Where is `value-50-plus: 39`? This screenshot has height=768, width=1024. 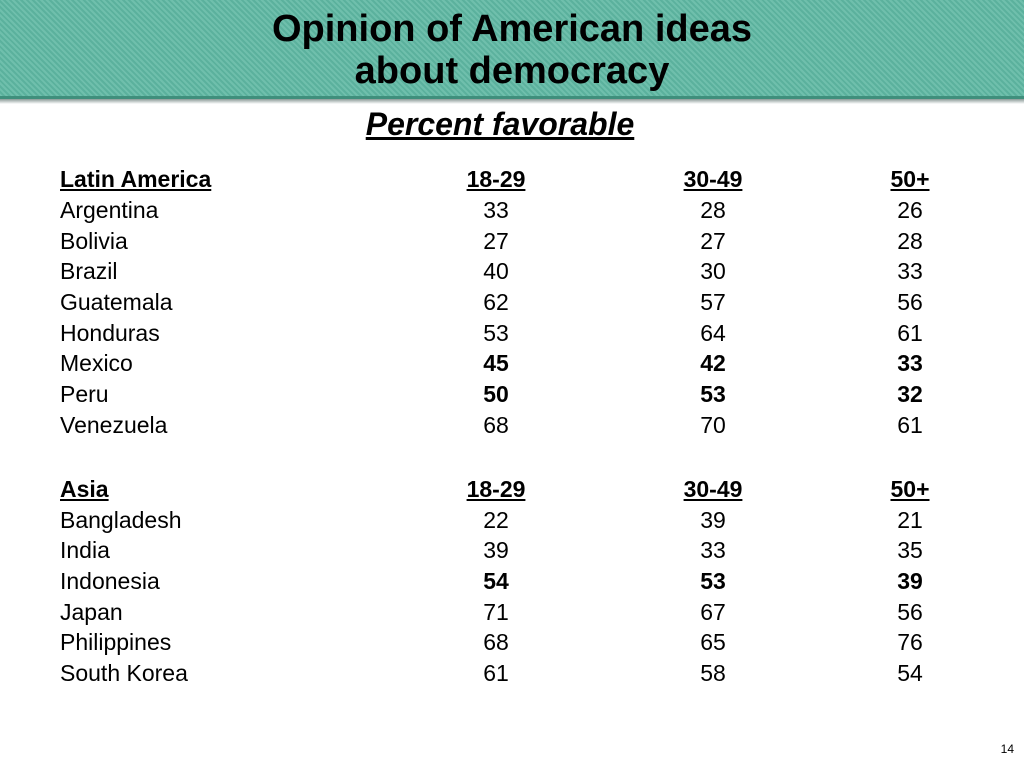
value-50-plus: 39 is located at coordinates (910, 581).